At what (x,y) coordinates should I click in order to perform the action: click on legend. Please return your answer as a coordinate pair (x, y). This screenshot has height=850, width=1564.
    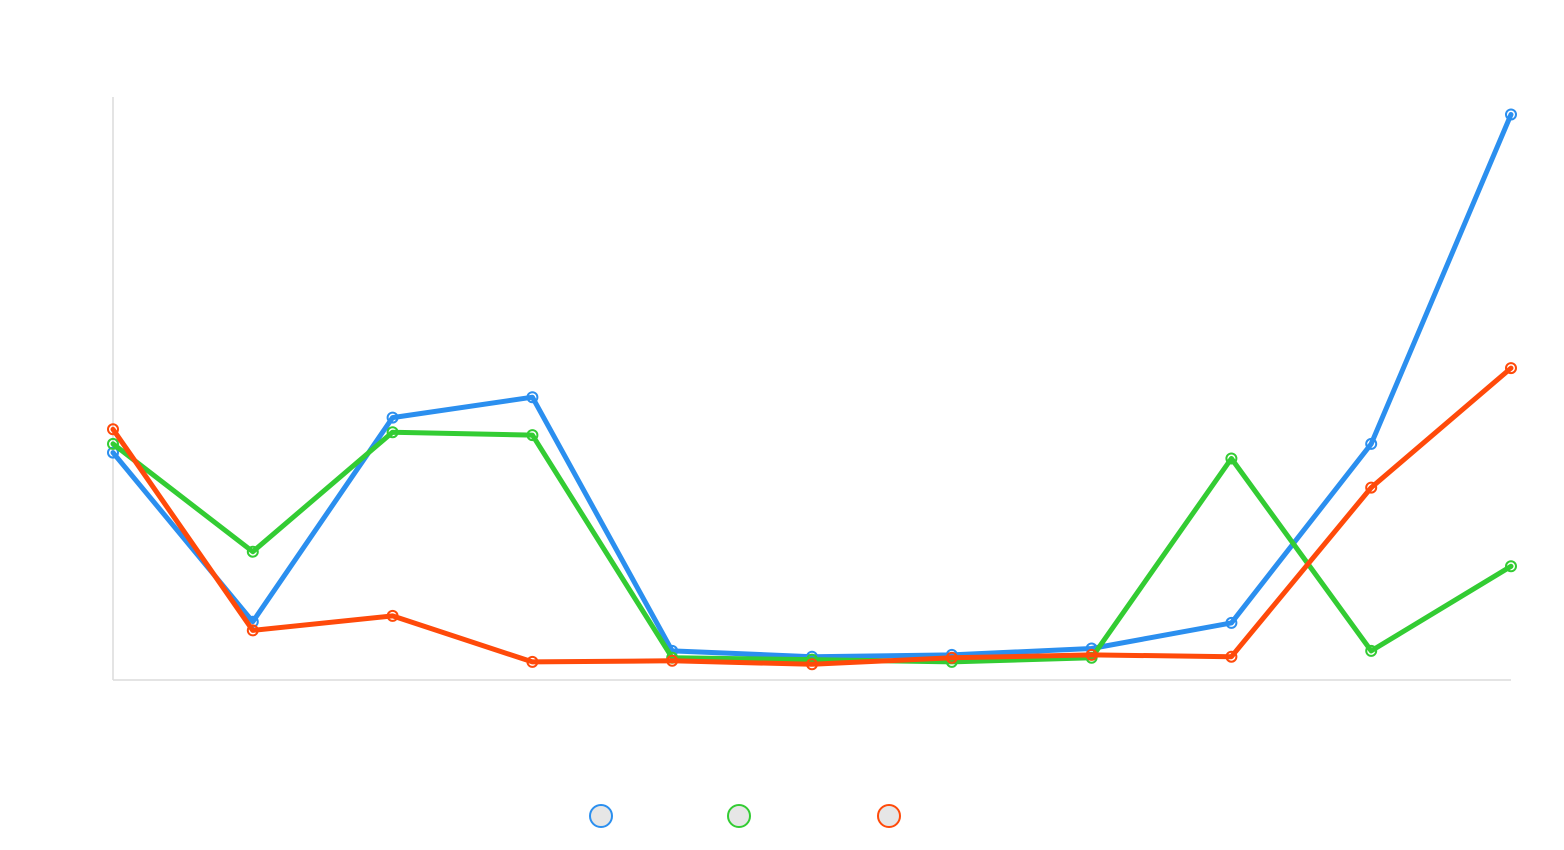
    Looking at the image, I should click on (745, 816).